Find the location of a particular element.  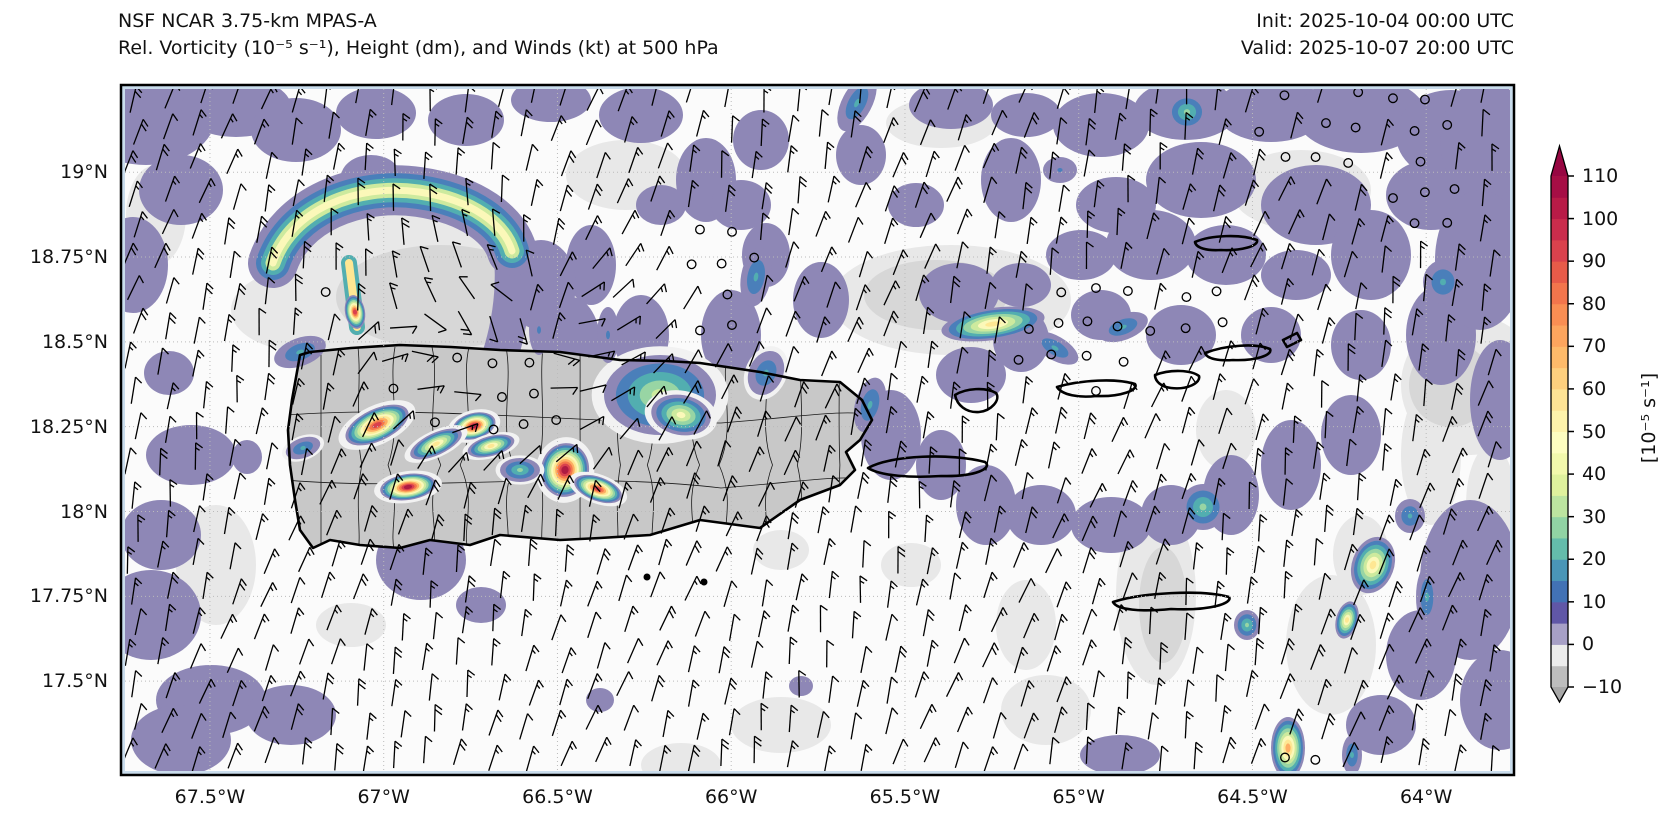

colorbar-tick-label: −10 is located at coordinates (1602, 687).